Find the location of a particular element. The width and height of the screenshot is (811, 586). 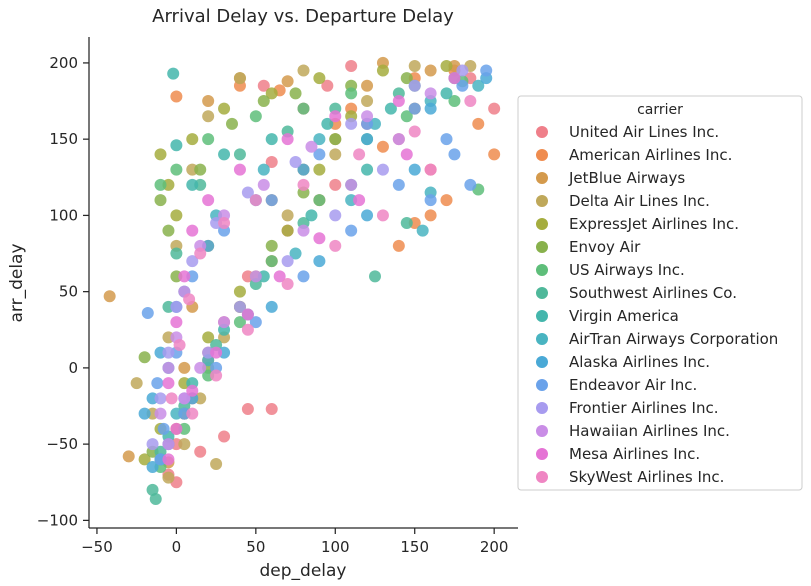

legend-label: Mesa Airlines Inc. is located at coordinates (634, 454).